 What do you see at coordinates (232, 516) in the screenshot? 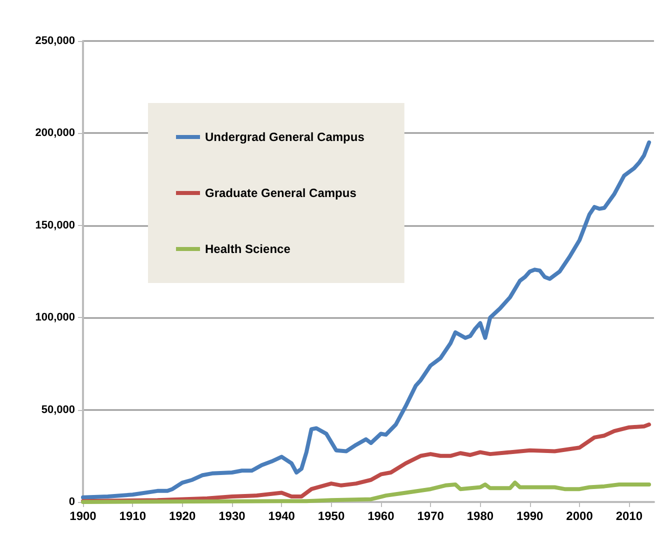
I see `x-tick-label: 1930` at bounding box center [232, 516].